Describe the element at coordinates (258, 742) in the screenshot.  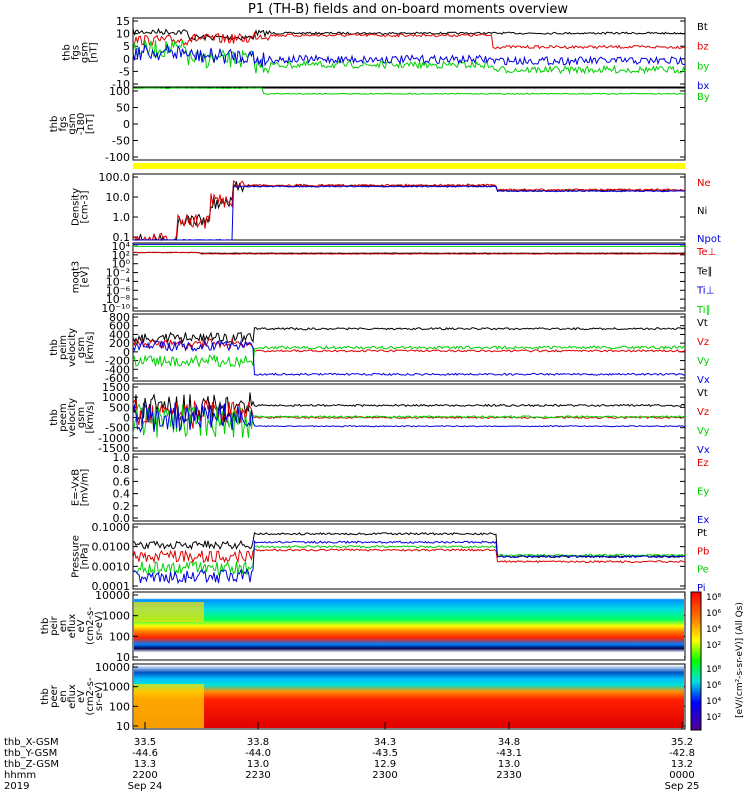
I see `x-tick-x: 33.8` at that location.